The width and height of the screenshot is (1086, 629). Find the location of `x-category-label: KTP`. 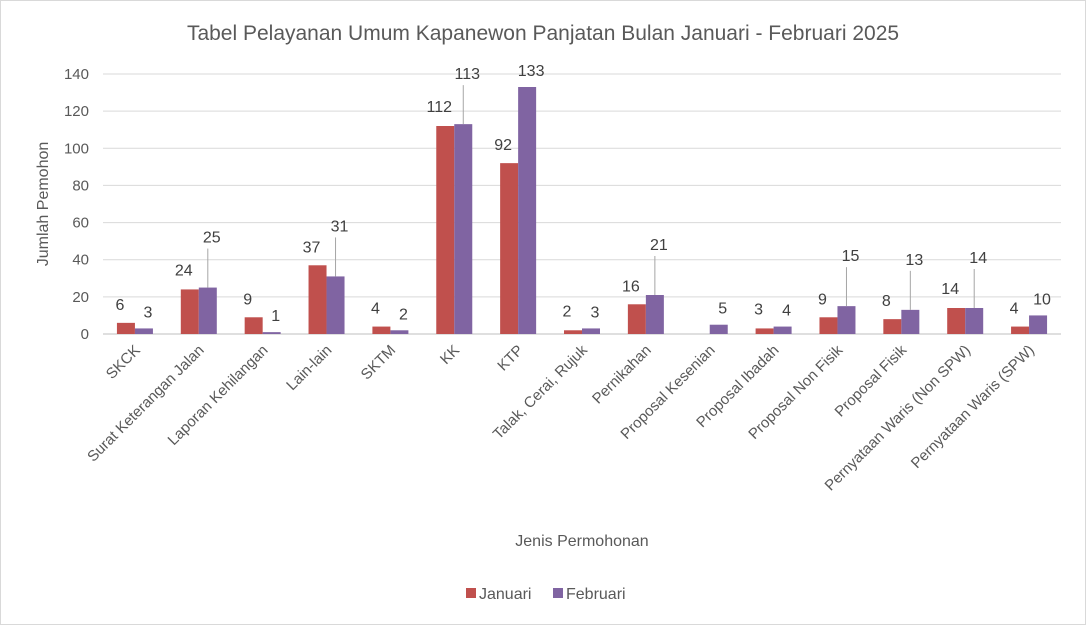

x-category-label: KTP is located at coordinates (510, 358).